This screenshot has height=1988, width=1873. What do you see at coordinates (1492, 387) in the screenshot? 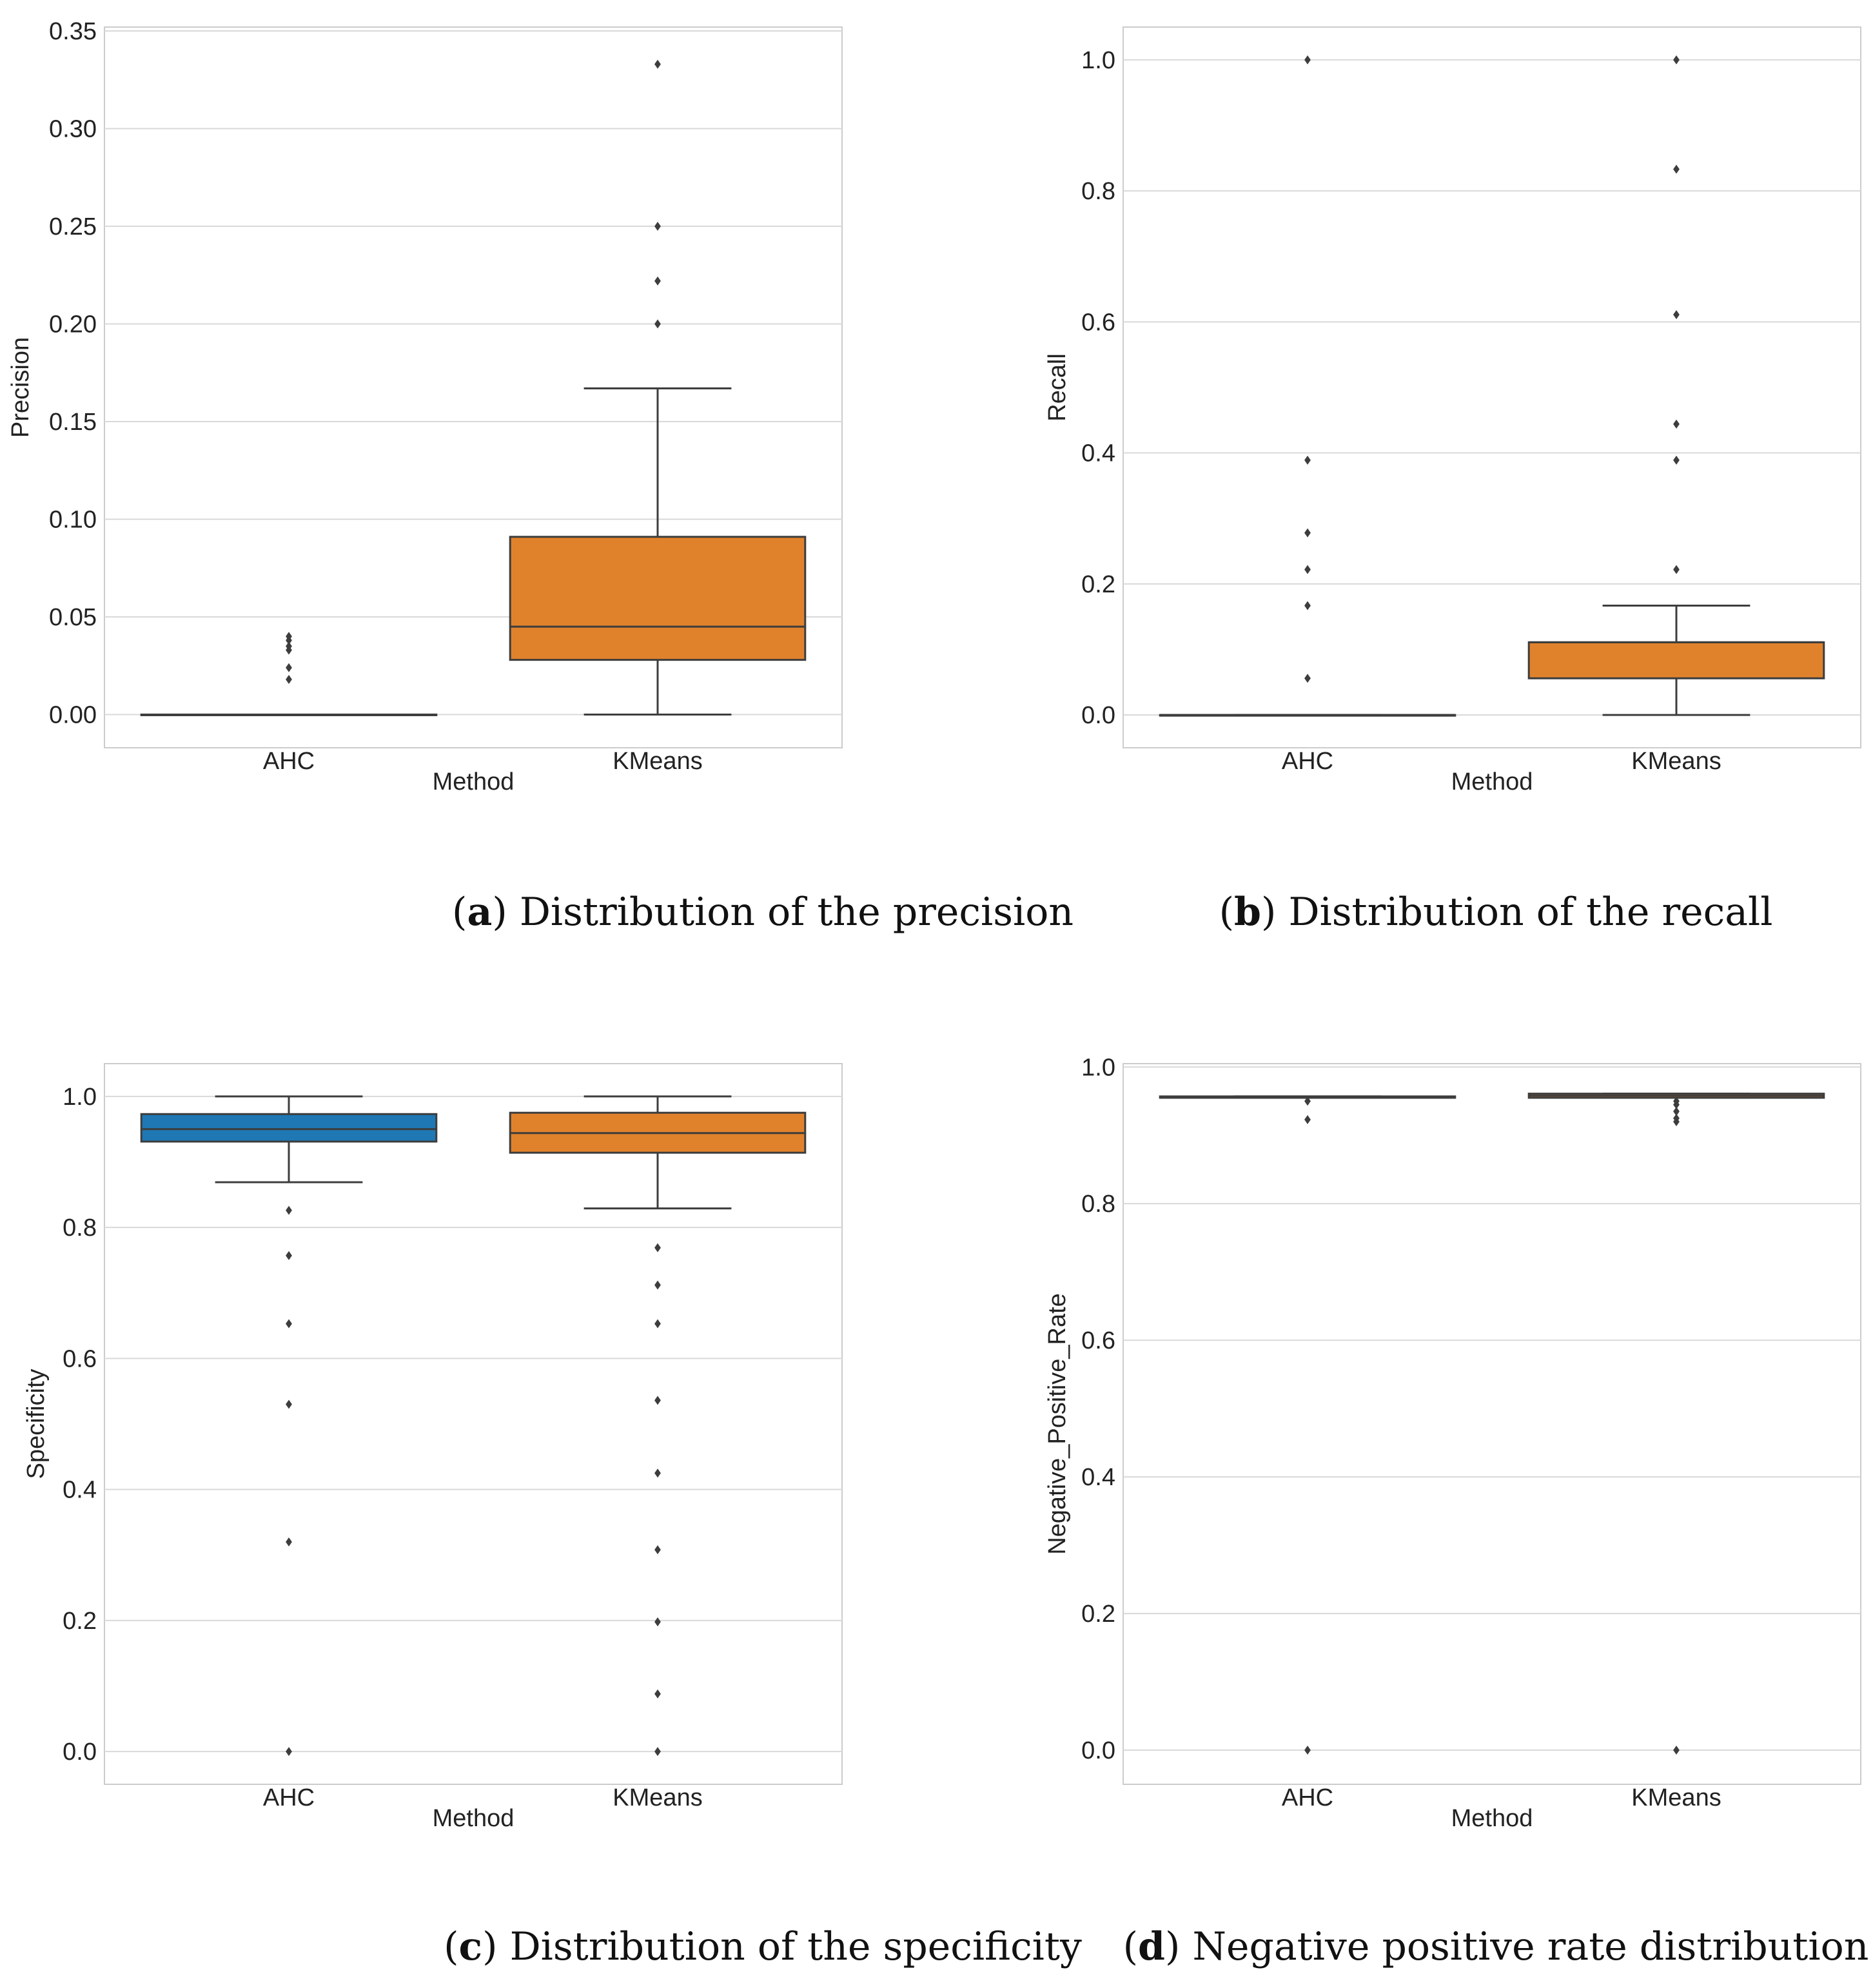
I see `plot-area-b` at bounding box center [1492, 387].